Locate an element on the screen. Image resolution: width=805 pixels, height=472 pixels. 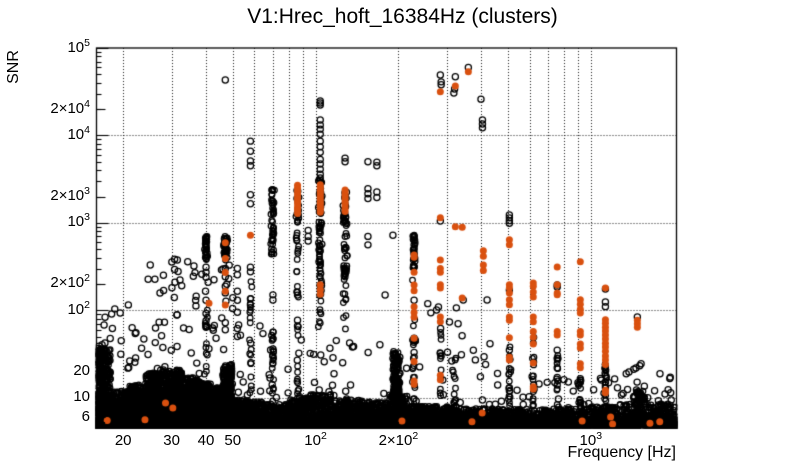
y-tick-label: 20 is located at coordinates (81, 370).